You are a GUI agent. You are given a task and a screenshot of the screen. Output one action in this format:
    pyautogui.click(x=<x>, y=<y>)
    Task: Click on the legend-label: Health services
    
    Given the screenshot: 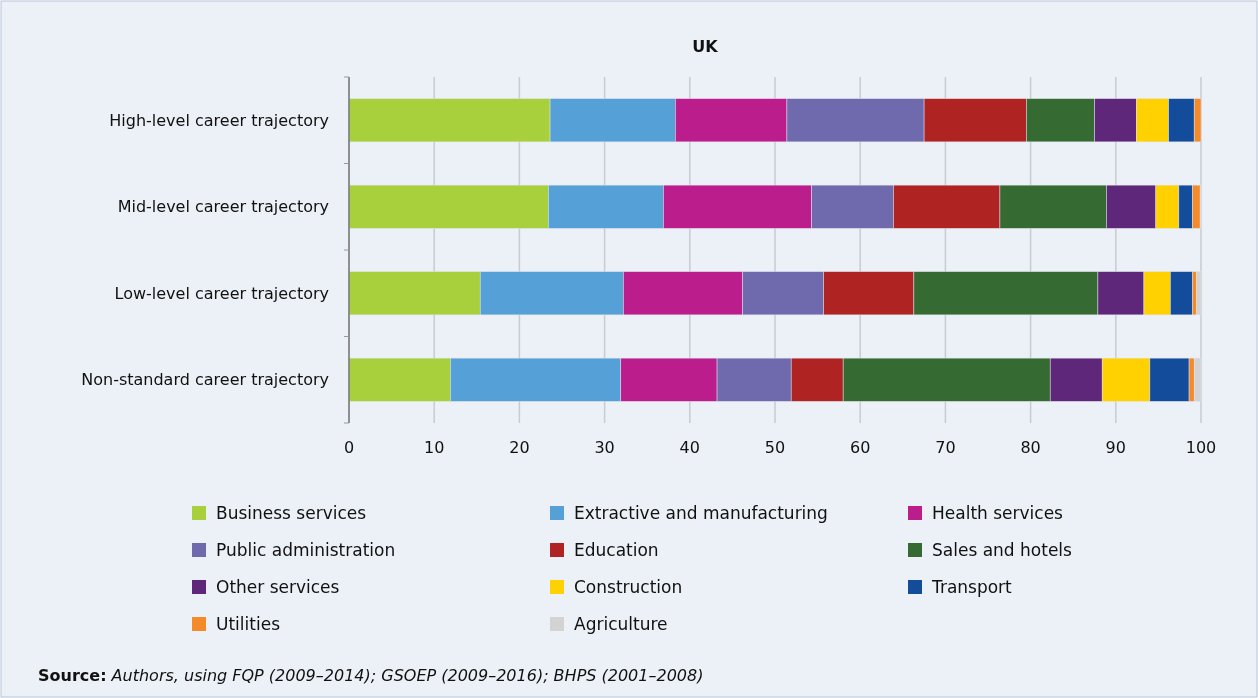 What is the action you would take?
    pyautogui.click(x=998, y=512)
    